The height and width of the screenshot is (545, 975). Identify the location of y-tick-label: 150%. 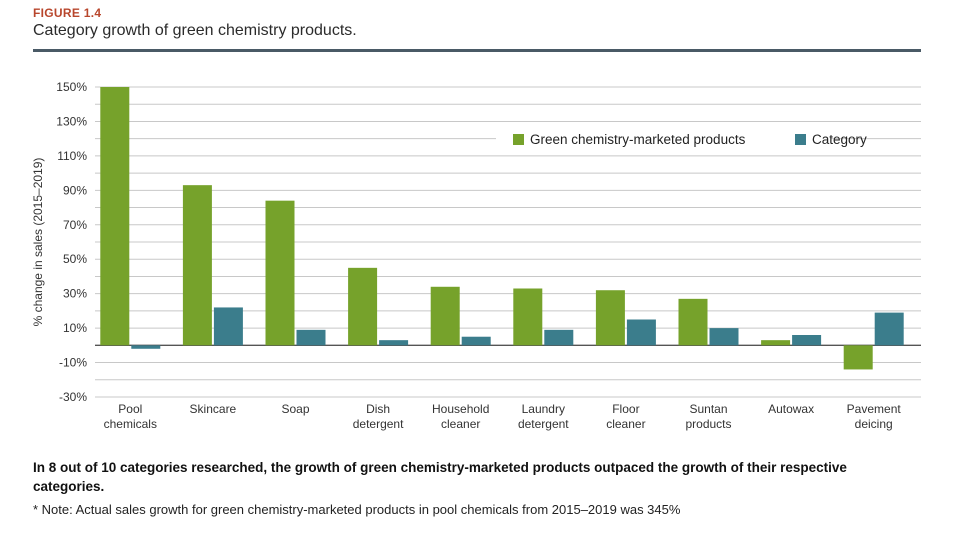
(71, 87).